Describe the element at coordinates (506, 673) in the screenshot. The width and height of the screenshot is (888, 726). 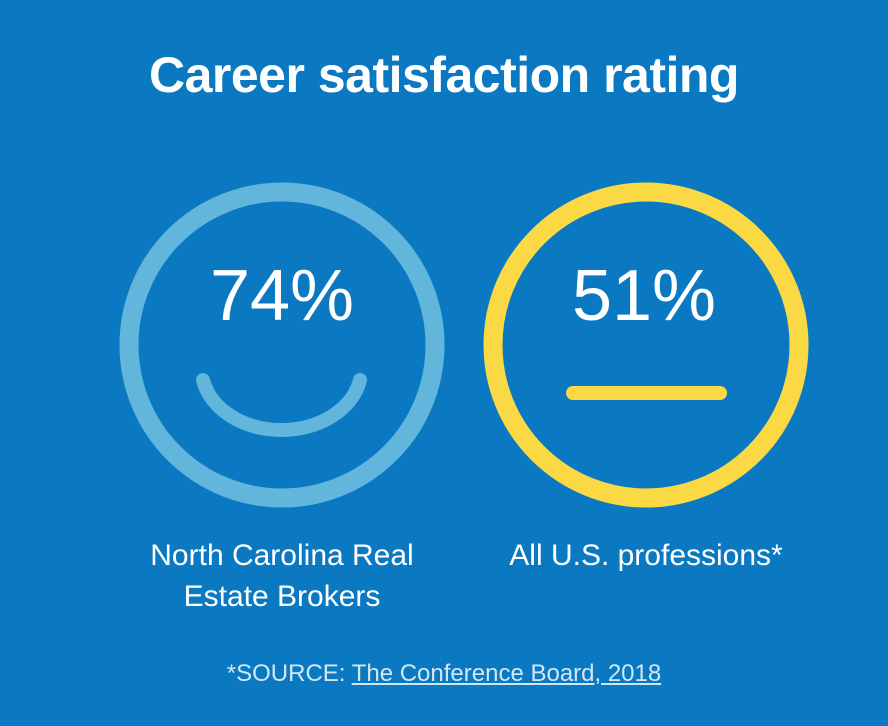
I see `source-link: The Conference Board, 2018` at that location.